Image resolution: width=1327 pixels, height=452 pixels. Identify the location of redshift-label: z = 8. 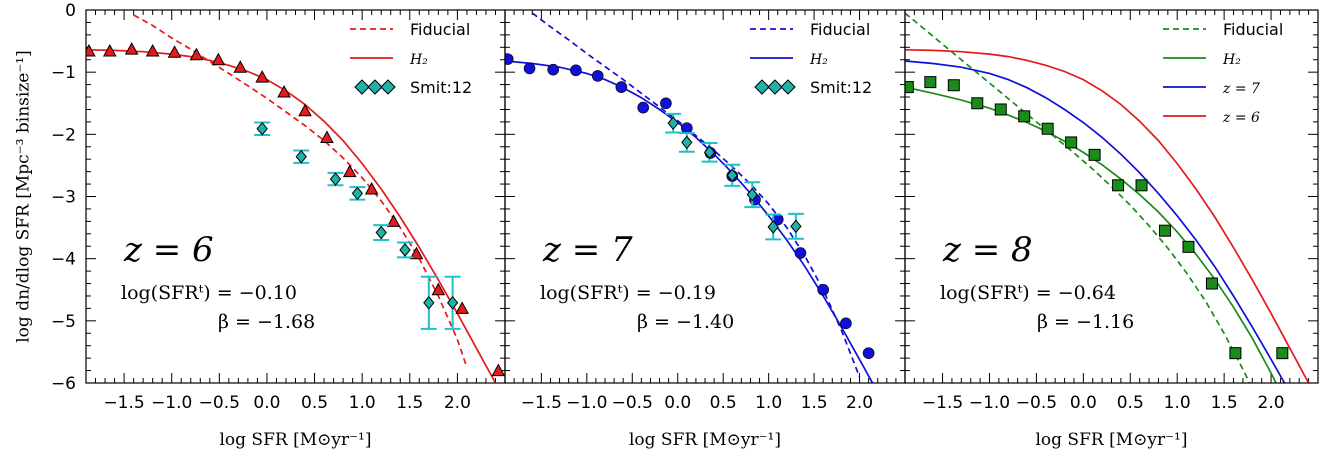
(987, 250).